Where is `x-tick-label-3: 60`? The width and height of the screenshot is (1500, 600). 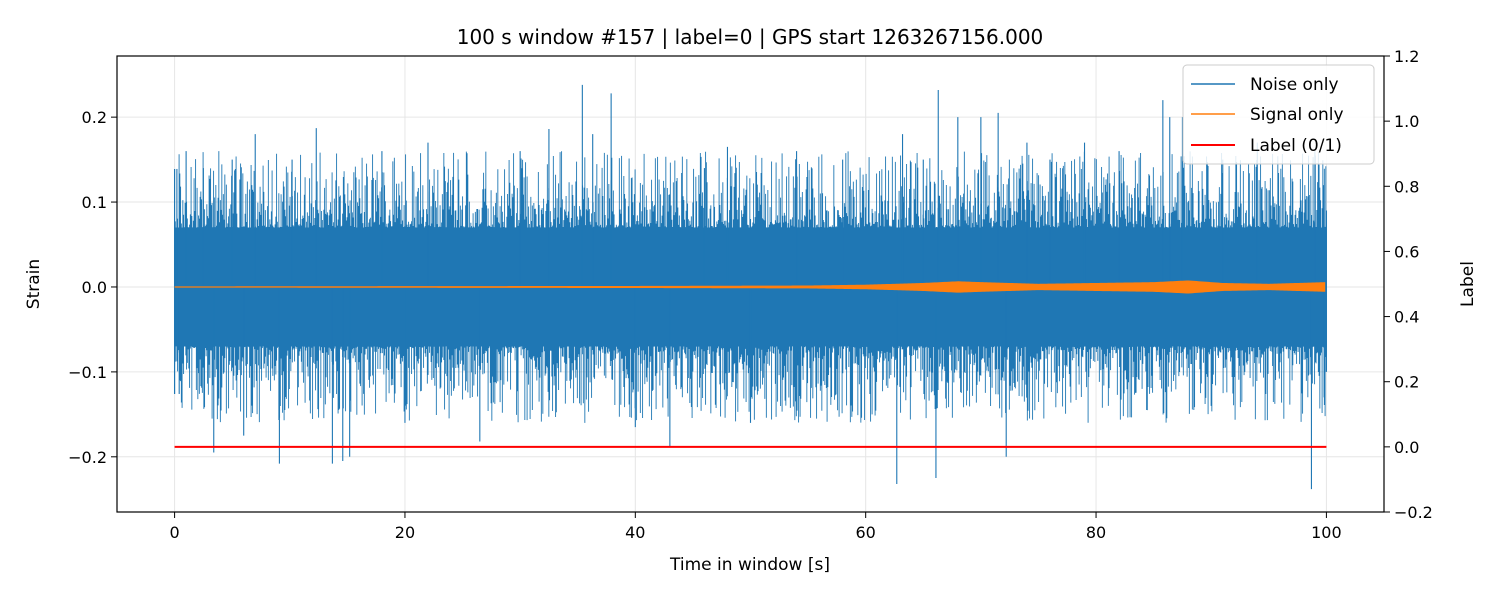
x-tick-label-3: 60 is located at coordinates (866, 532).